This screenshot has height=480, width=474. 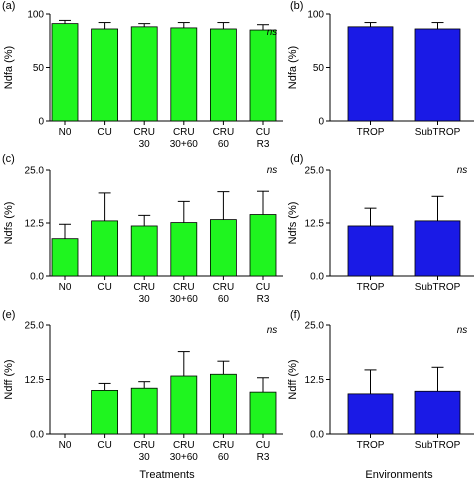 I want to click on footer-environments: Environments, so click(x=399, y=474).